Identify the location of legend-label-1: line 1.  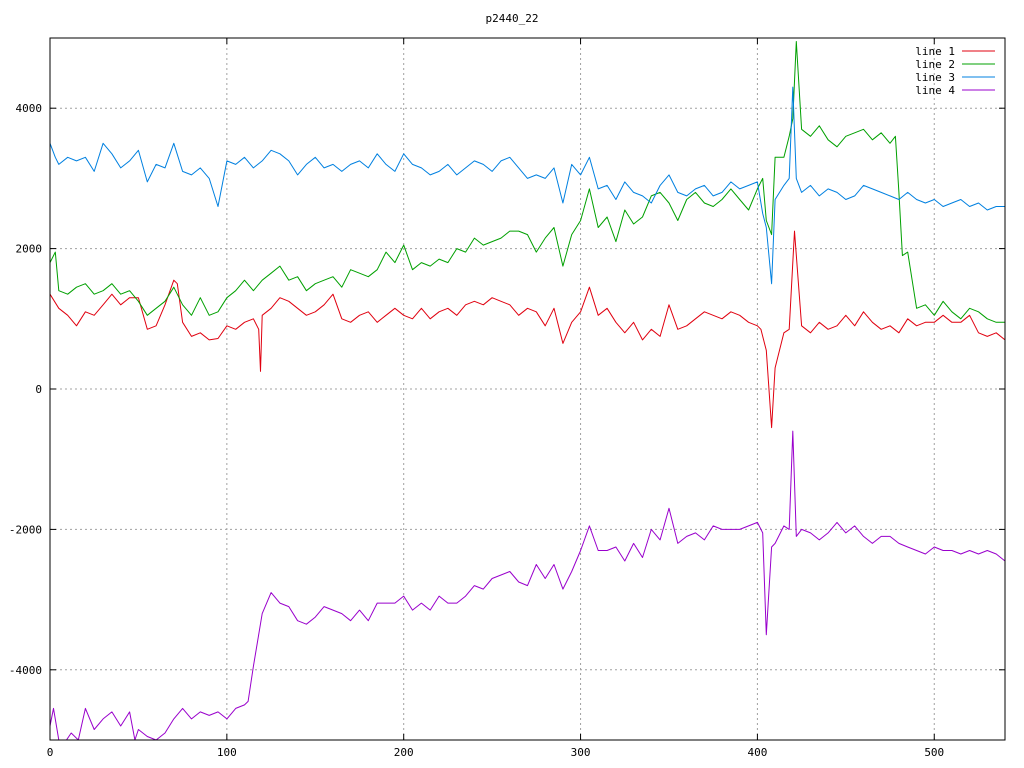
(935, 51).